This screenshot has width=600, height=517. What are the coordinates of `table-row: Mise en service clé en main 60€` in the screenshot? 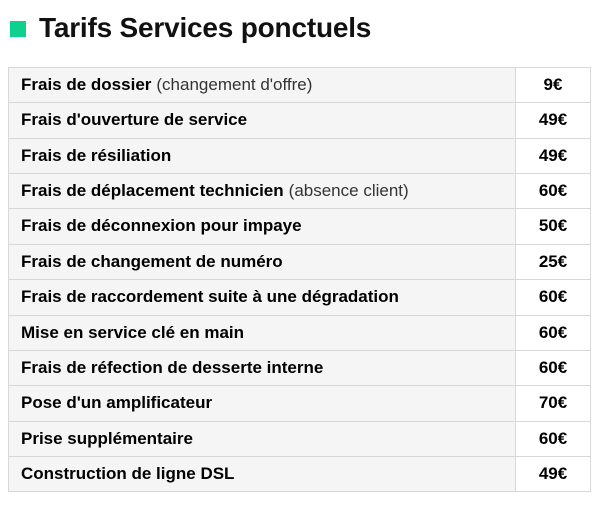 It's located at (299, 332).